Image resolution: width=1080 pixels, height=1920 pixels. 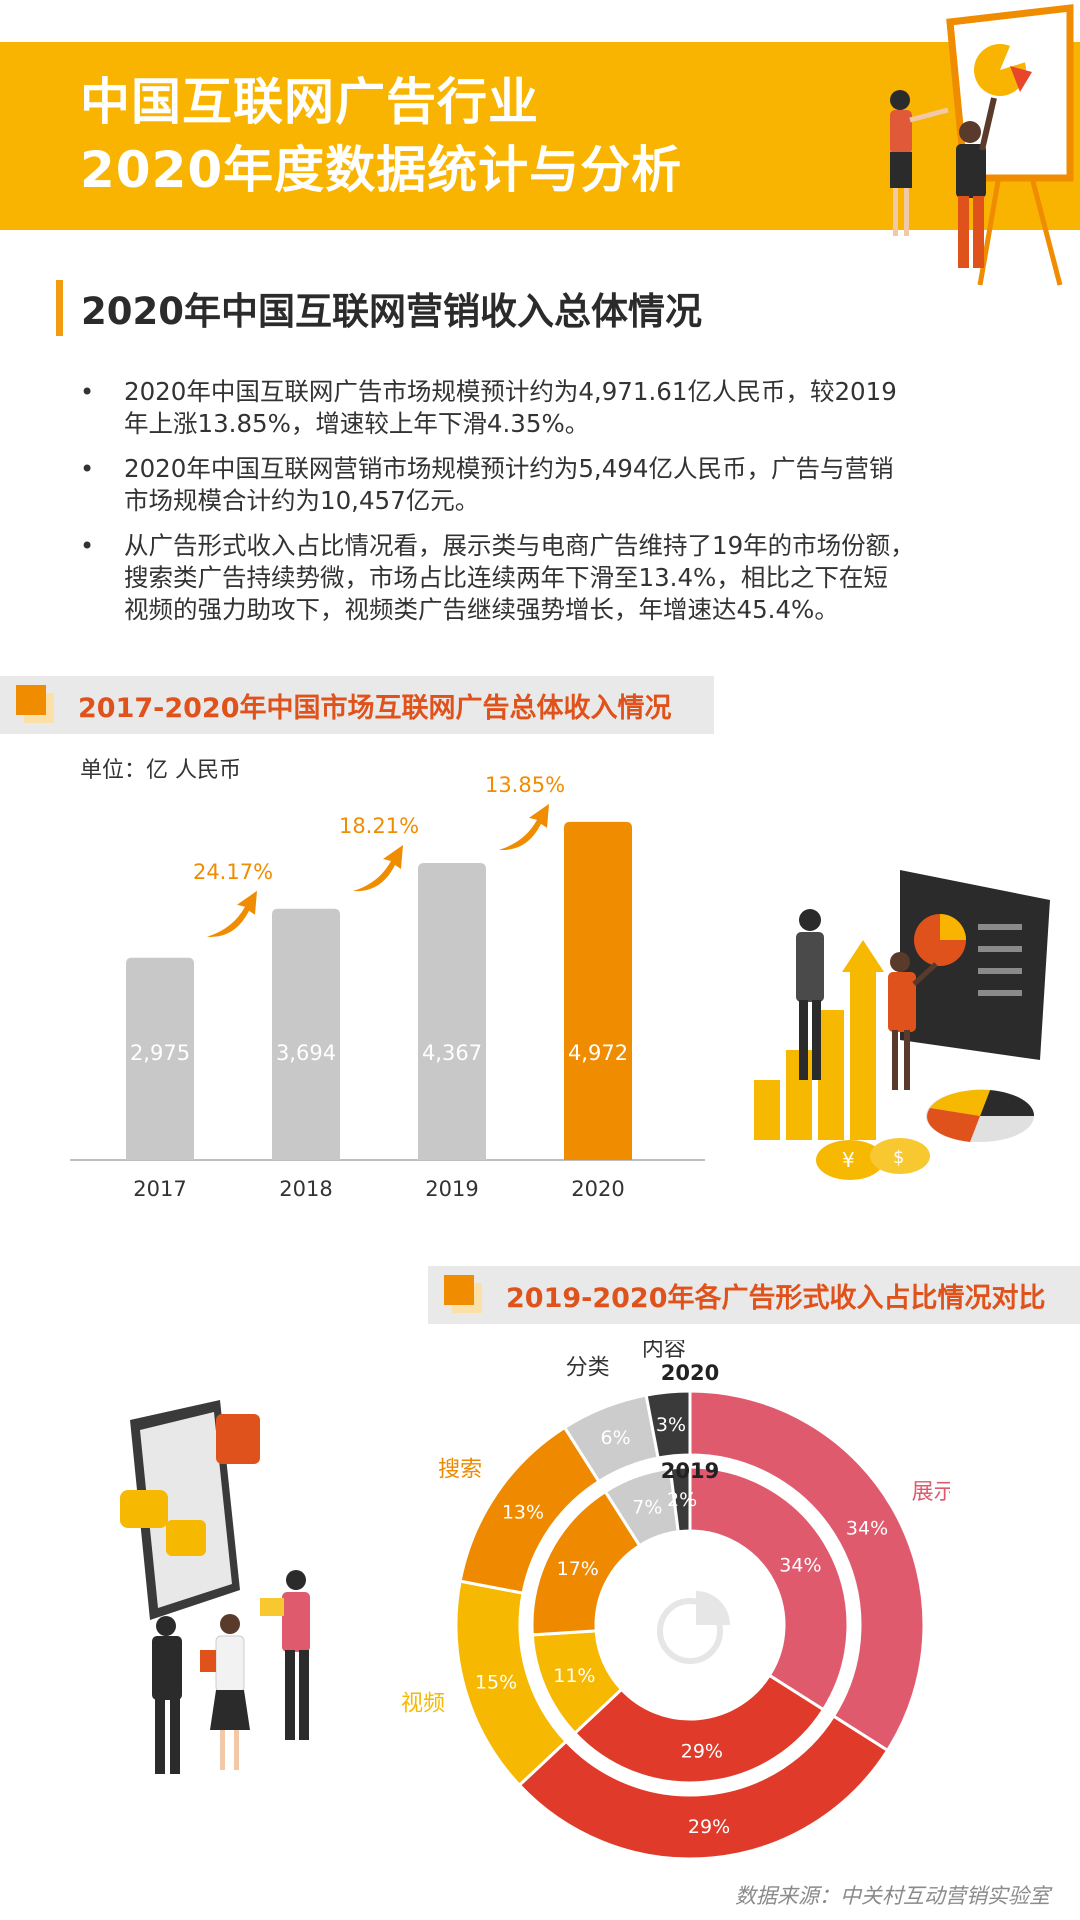 What do you see at coordinates (703, 1787) in the screenshot?
I see `slice-2020-电商` at bounding box center [703, 1787].